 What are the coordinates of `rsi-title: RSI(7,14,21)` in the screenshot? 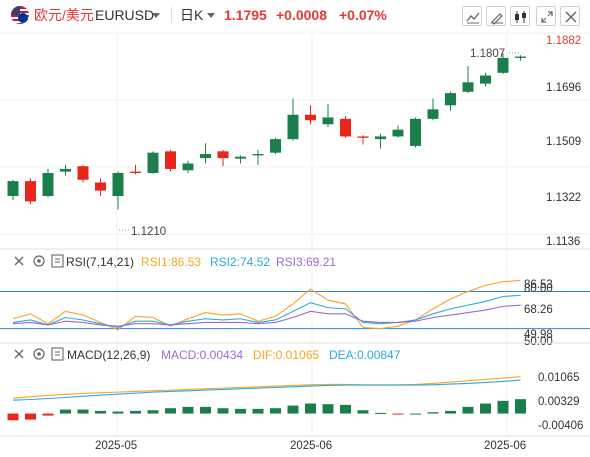 It's located at (100, 262).